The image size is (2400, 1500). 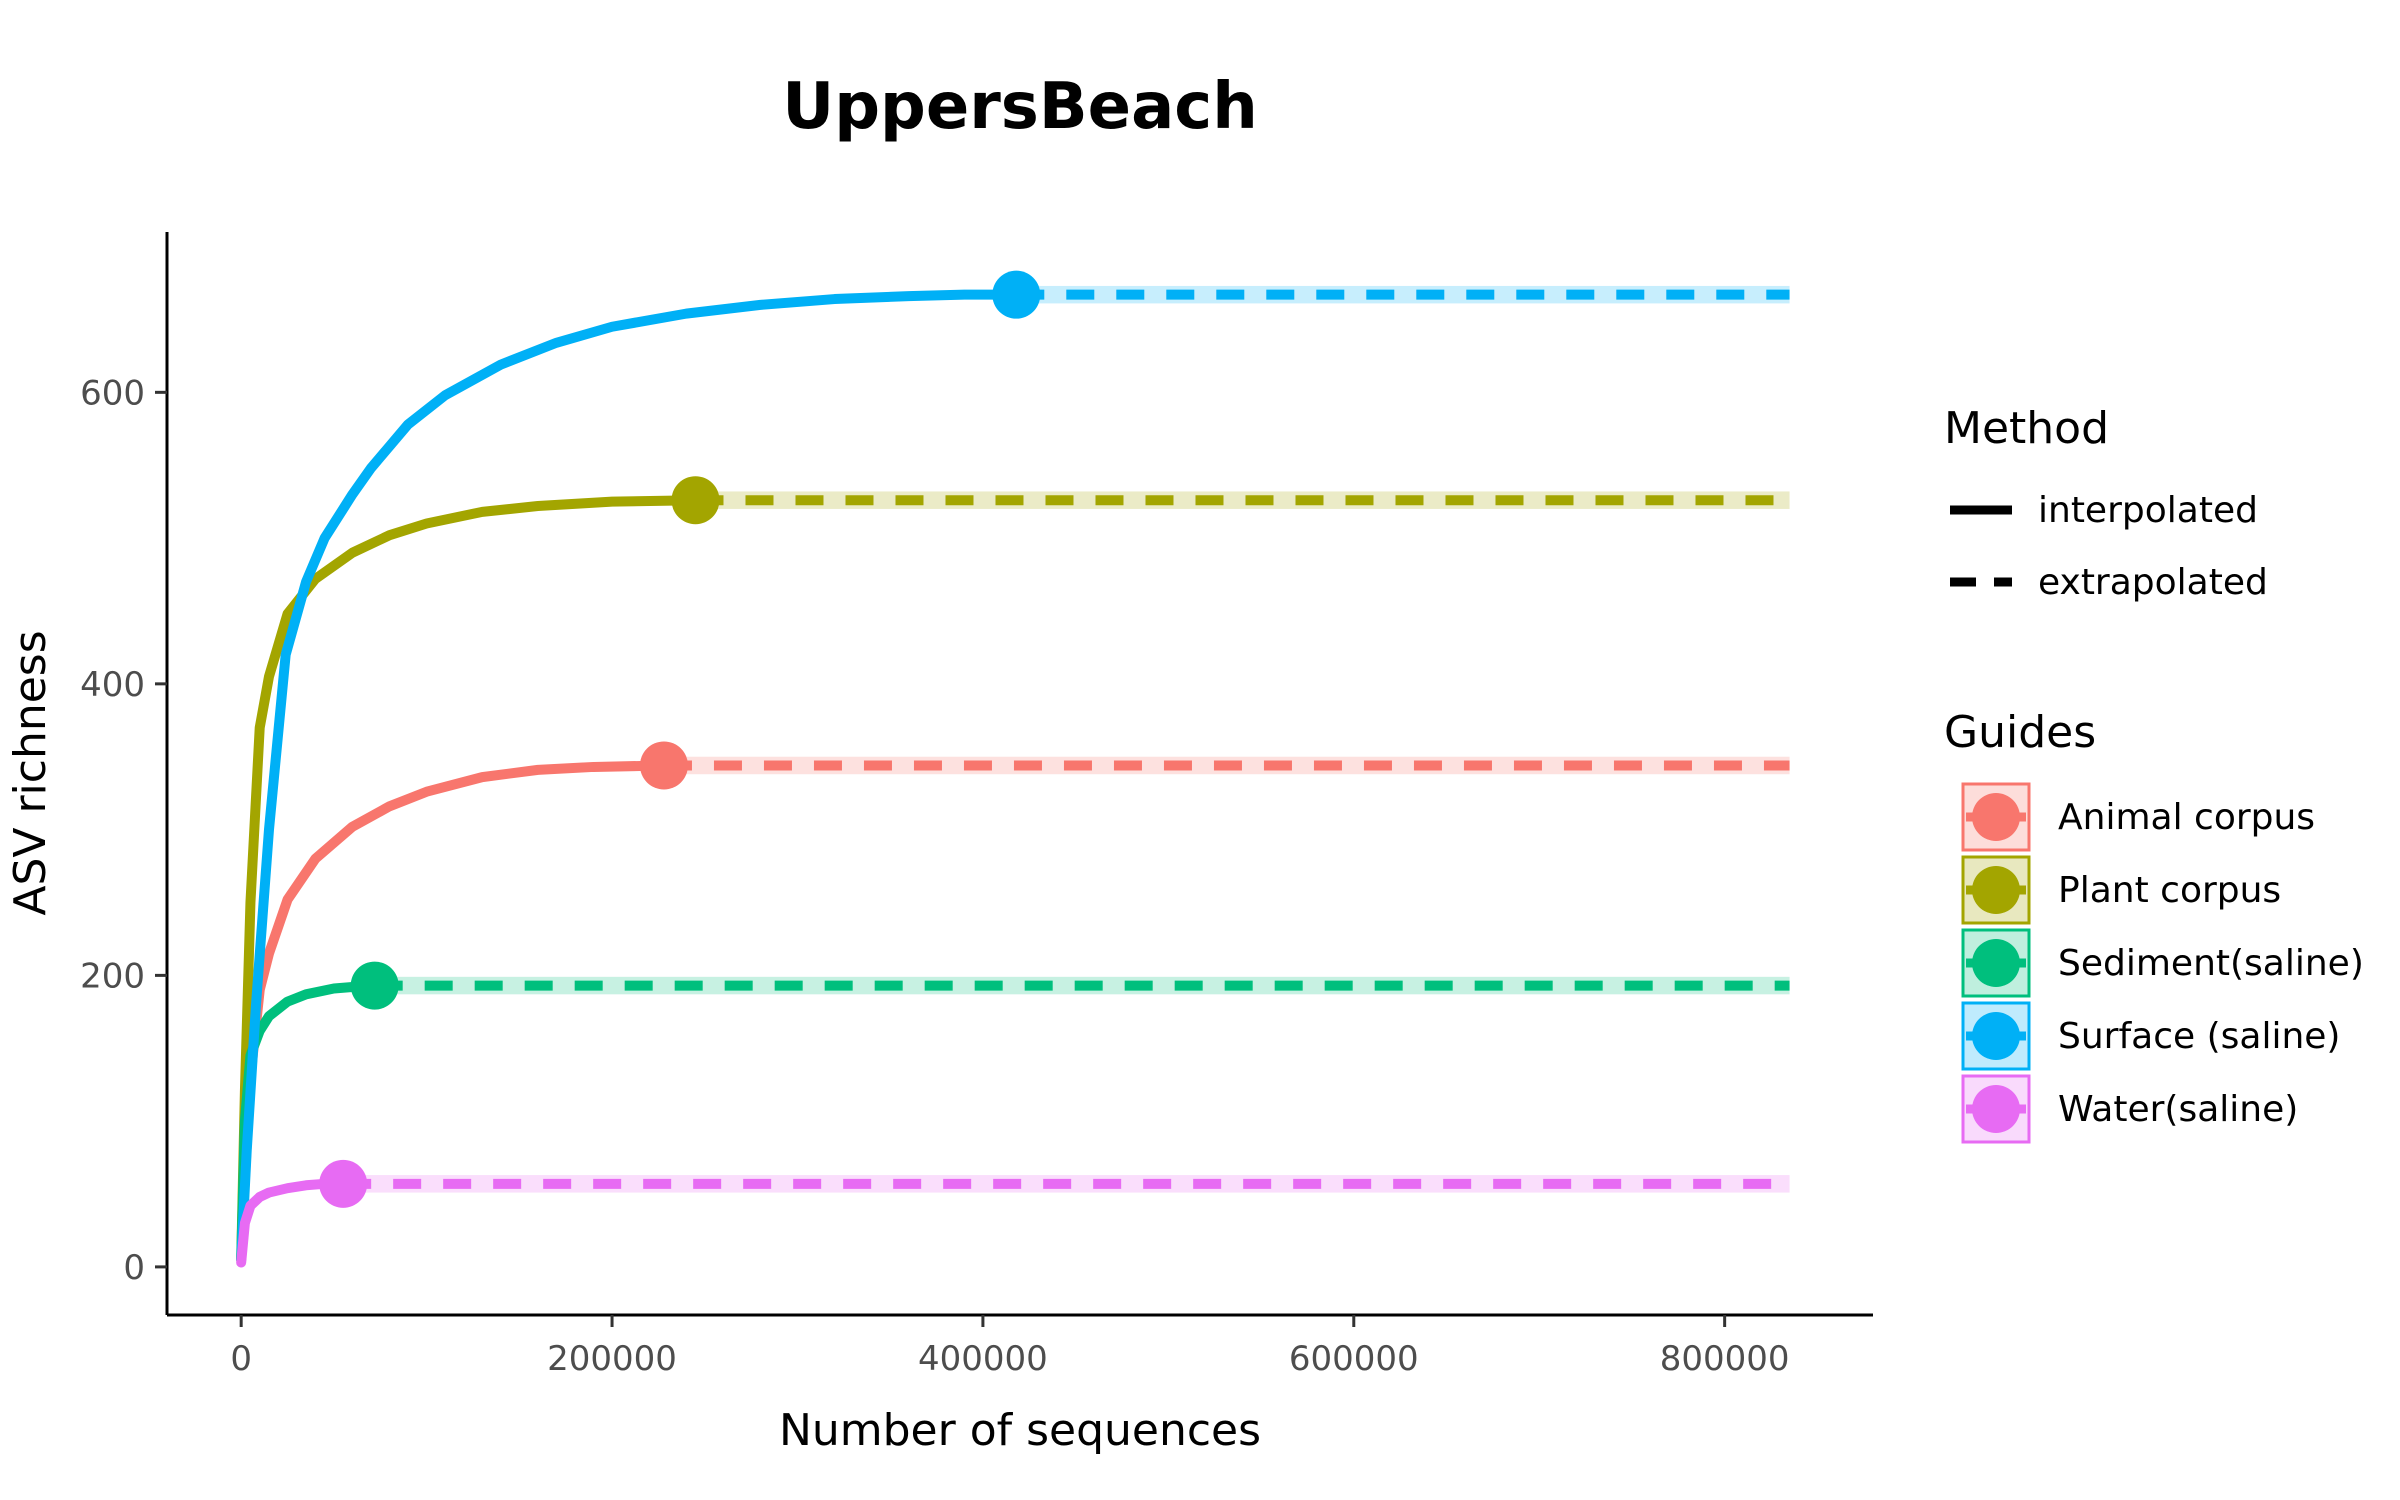 I want to click on y-tick-label: 600, so click(x=112, y=393).